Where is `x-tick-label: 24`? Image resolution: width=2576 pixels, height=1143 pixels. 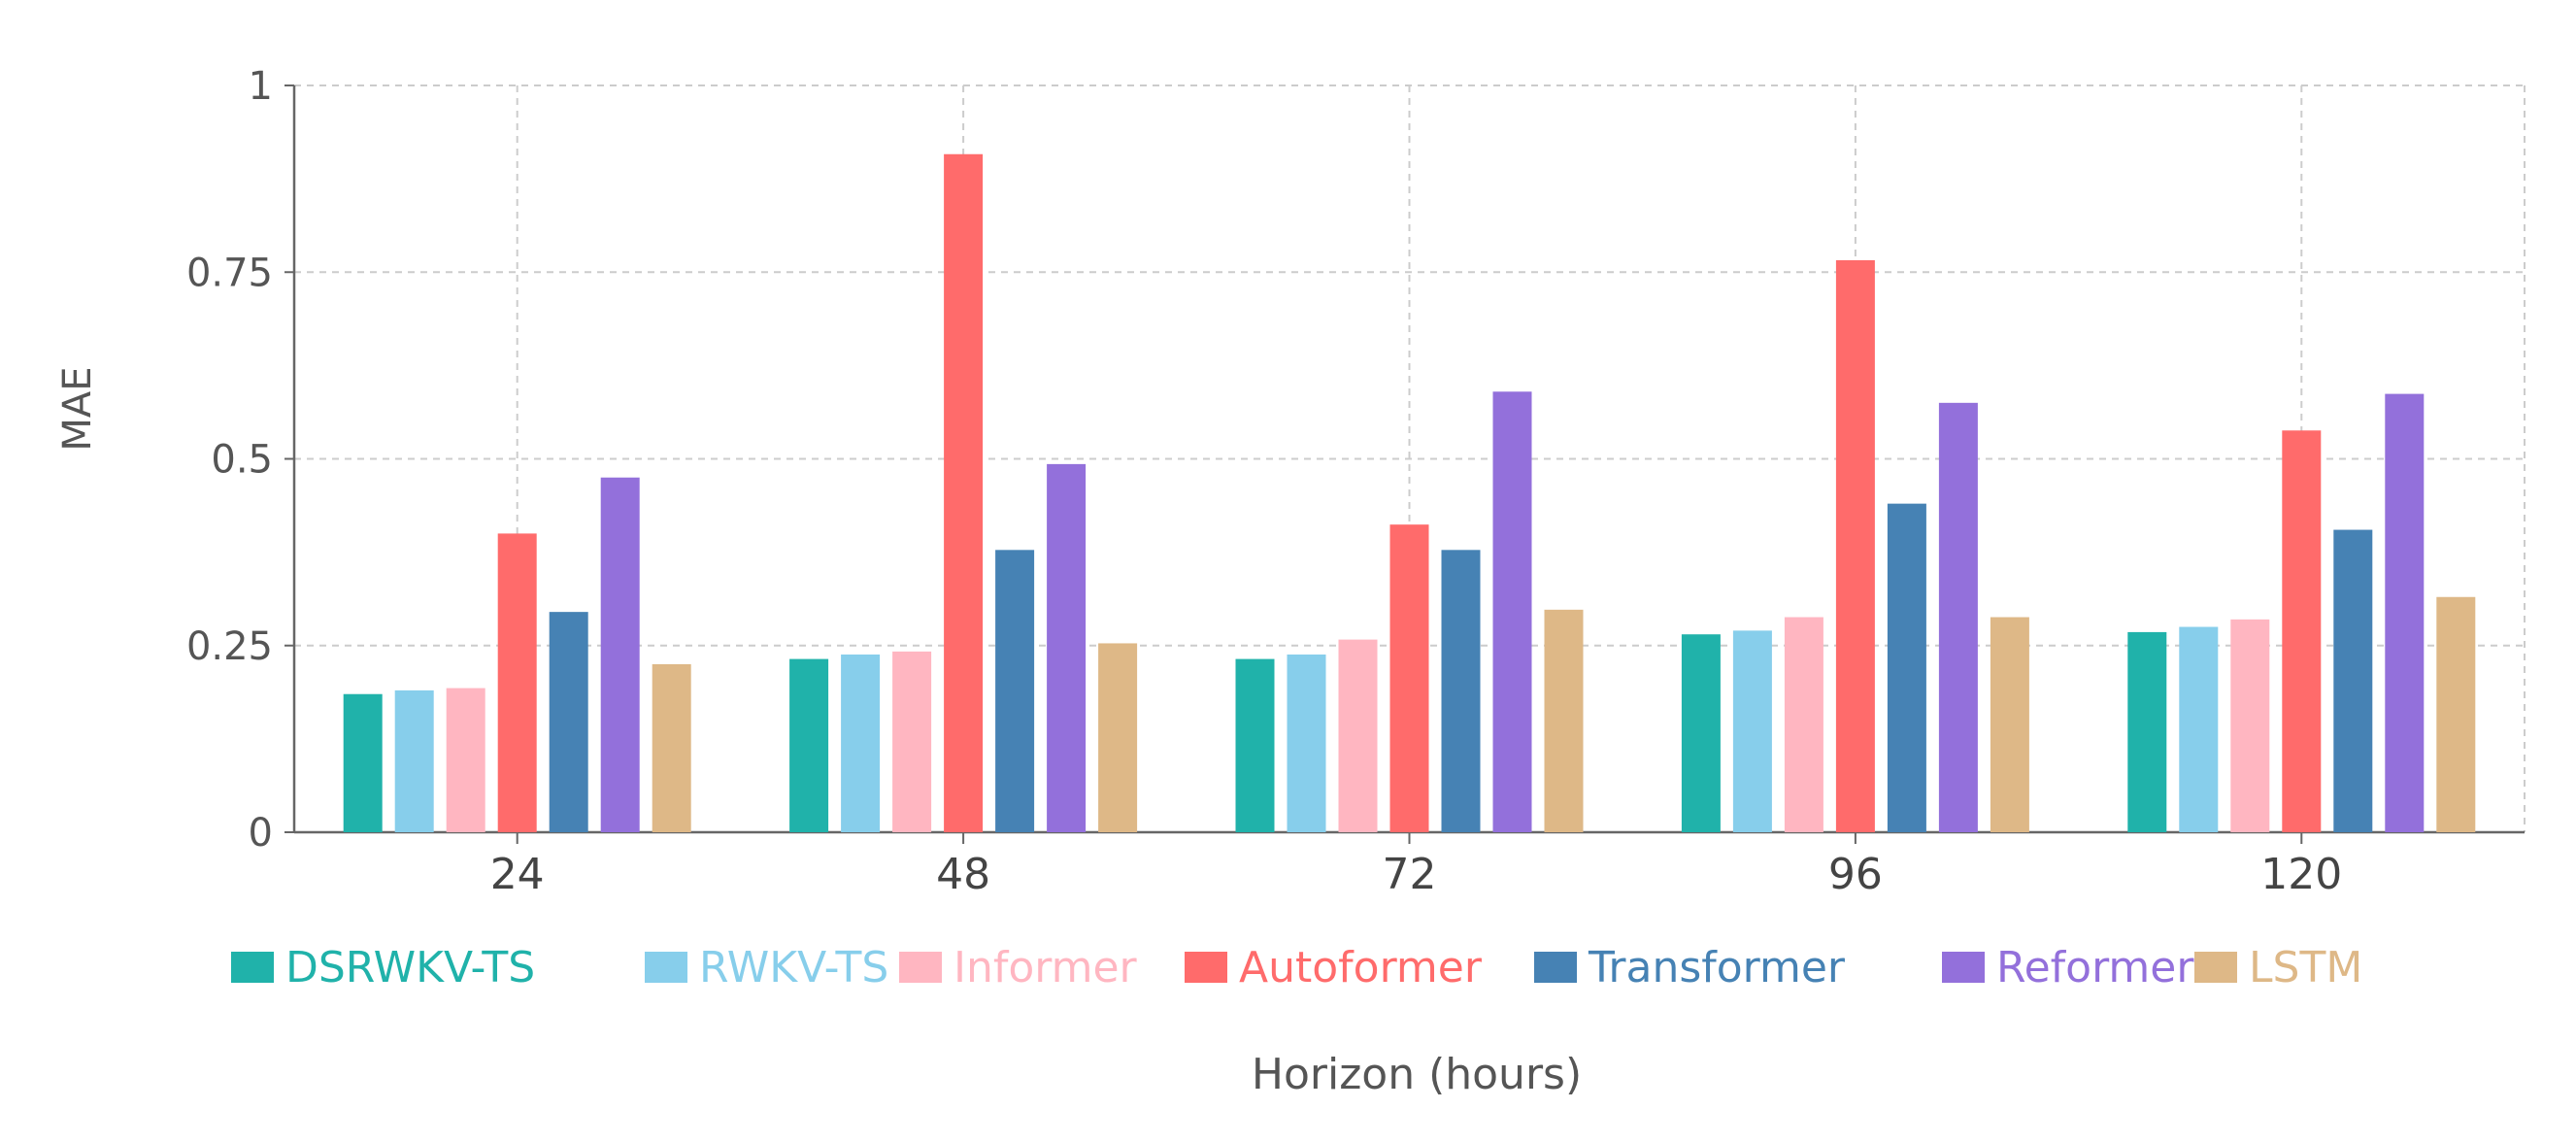
x-tick-label: 24 is located at coordinates (517, 874).